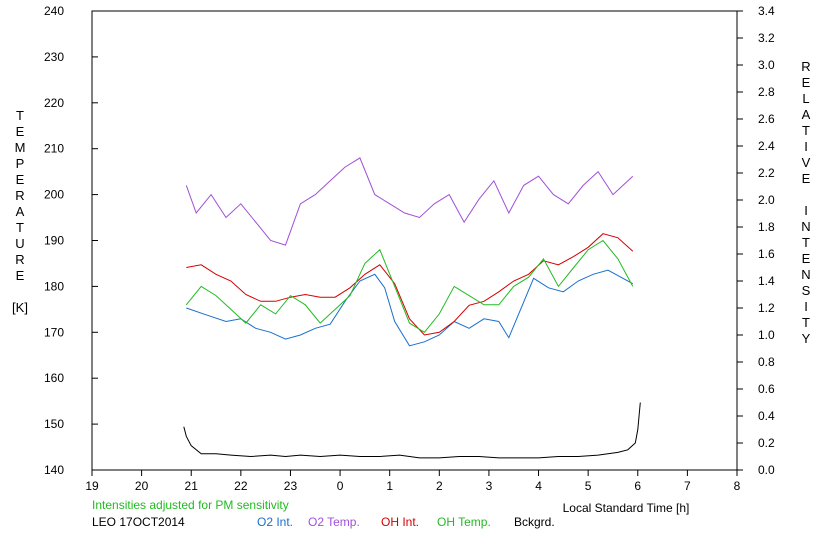  I want to click on left-tick-label: 190, so click(54, 241).